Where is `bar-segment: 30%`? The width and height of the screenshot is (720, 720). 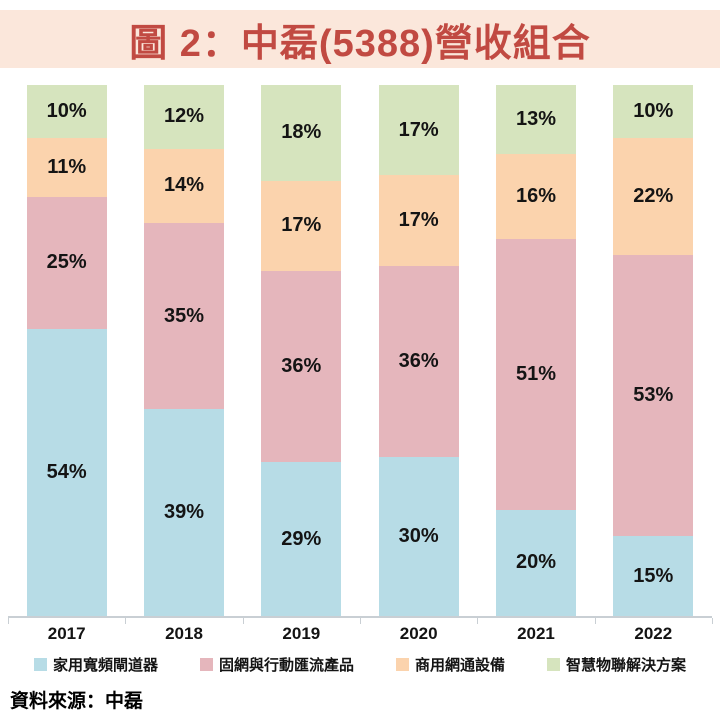 bar-segment: 30% is located at coordinates (418, 536).